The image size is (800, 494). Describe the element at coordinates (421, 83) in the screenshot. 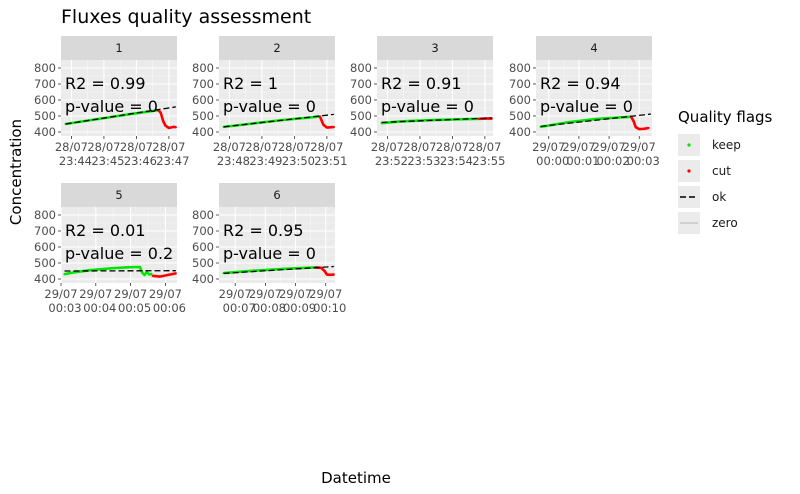

I see `r2-annotation: R2 = 0.91` at that location.